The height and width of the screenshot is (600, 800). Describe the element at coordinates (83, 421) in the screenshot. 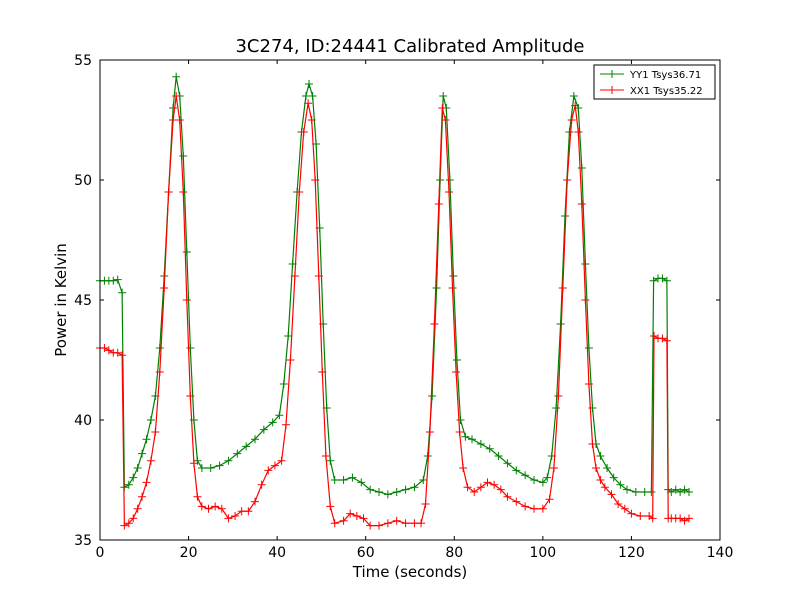

I see `y-tick-label-1: 40` at that location.